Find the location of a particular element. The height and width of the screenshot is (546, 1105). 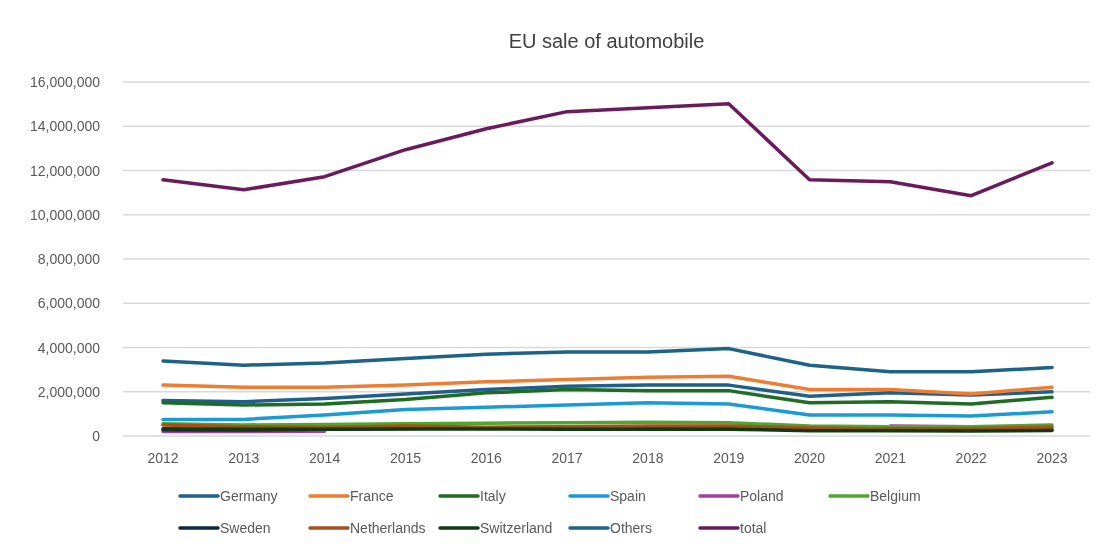

y-tick-label: 4,000,000 is located at coordinates (69, 347).